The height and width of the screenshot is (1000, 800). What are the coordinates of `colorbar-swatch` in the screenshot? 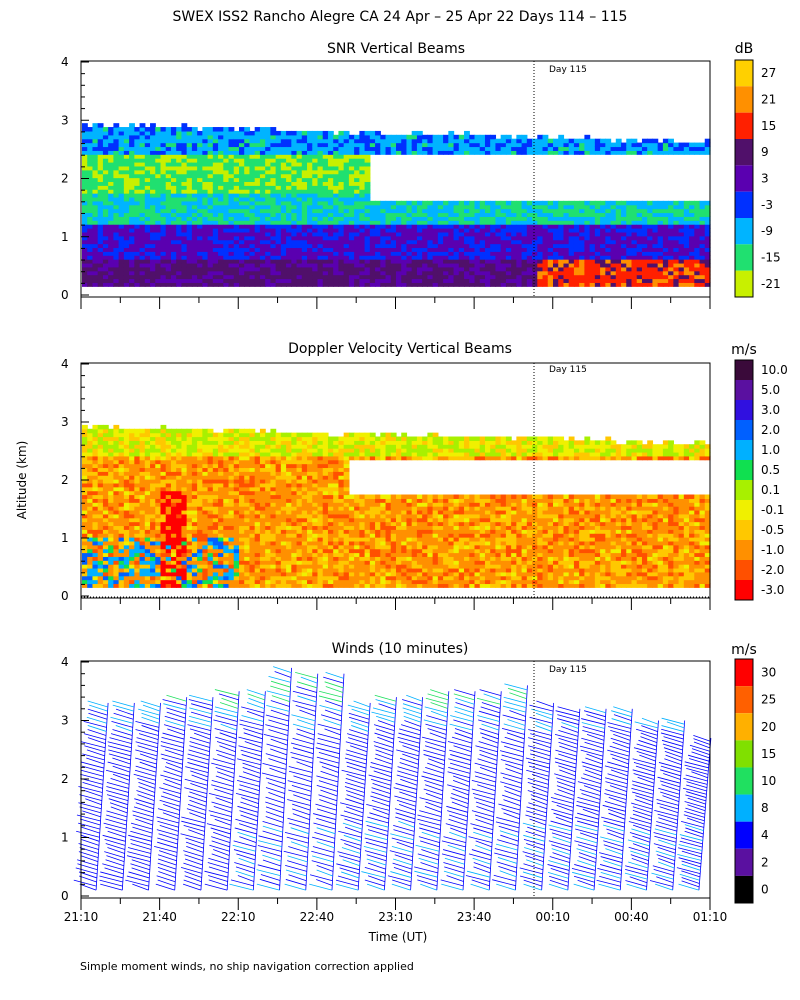 It's located at (744, 152).